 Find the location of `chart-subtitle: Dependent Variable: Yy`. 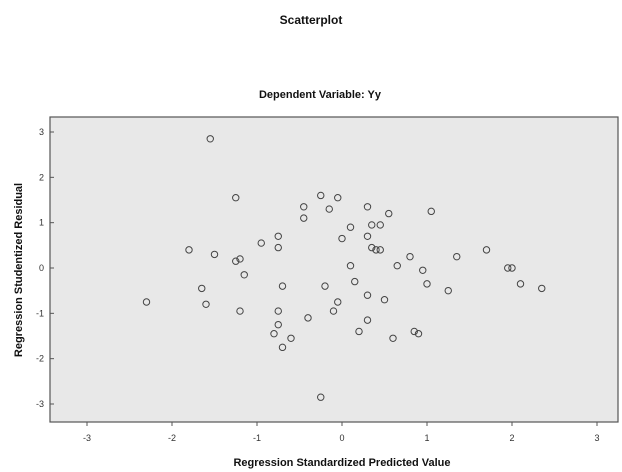

chart-subtitle: Dependent Variable: Yy is located at coordinates (320, 95).